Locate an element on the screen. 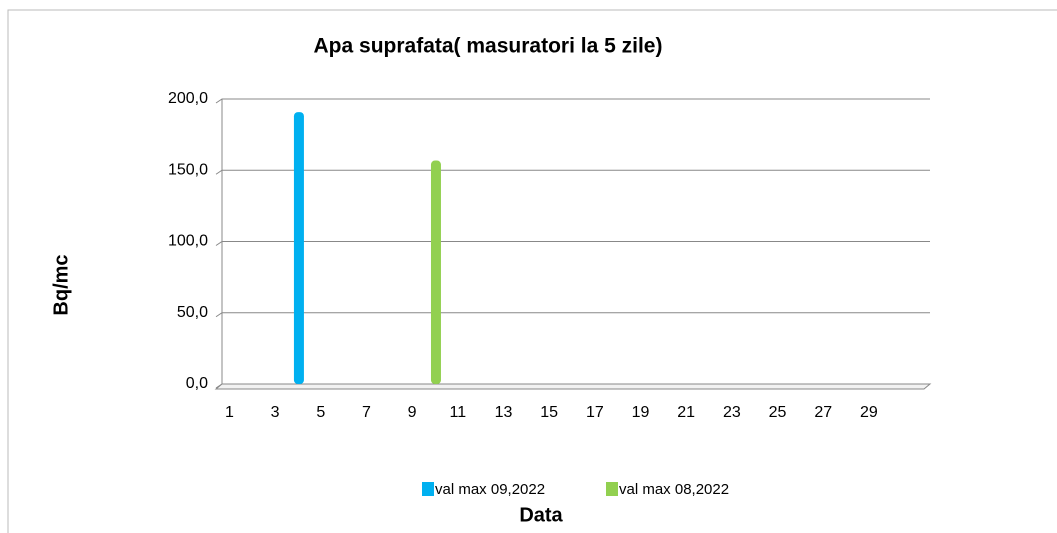 The width and height of the screenshot is (1057, 533). x-tick-label: 7 is located at coordinates (366, 412).